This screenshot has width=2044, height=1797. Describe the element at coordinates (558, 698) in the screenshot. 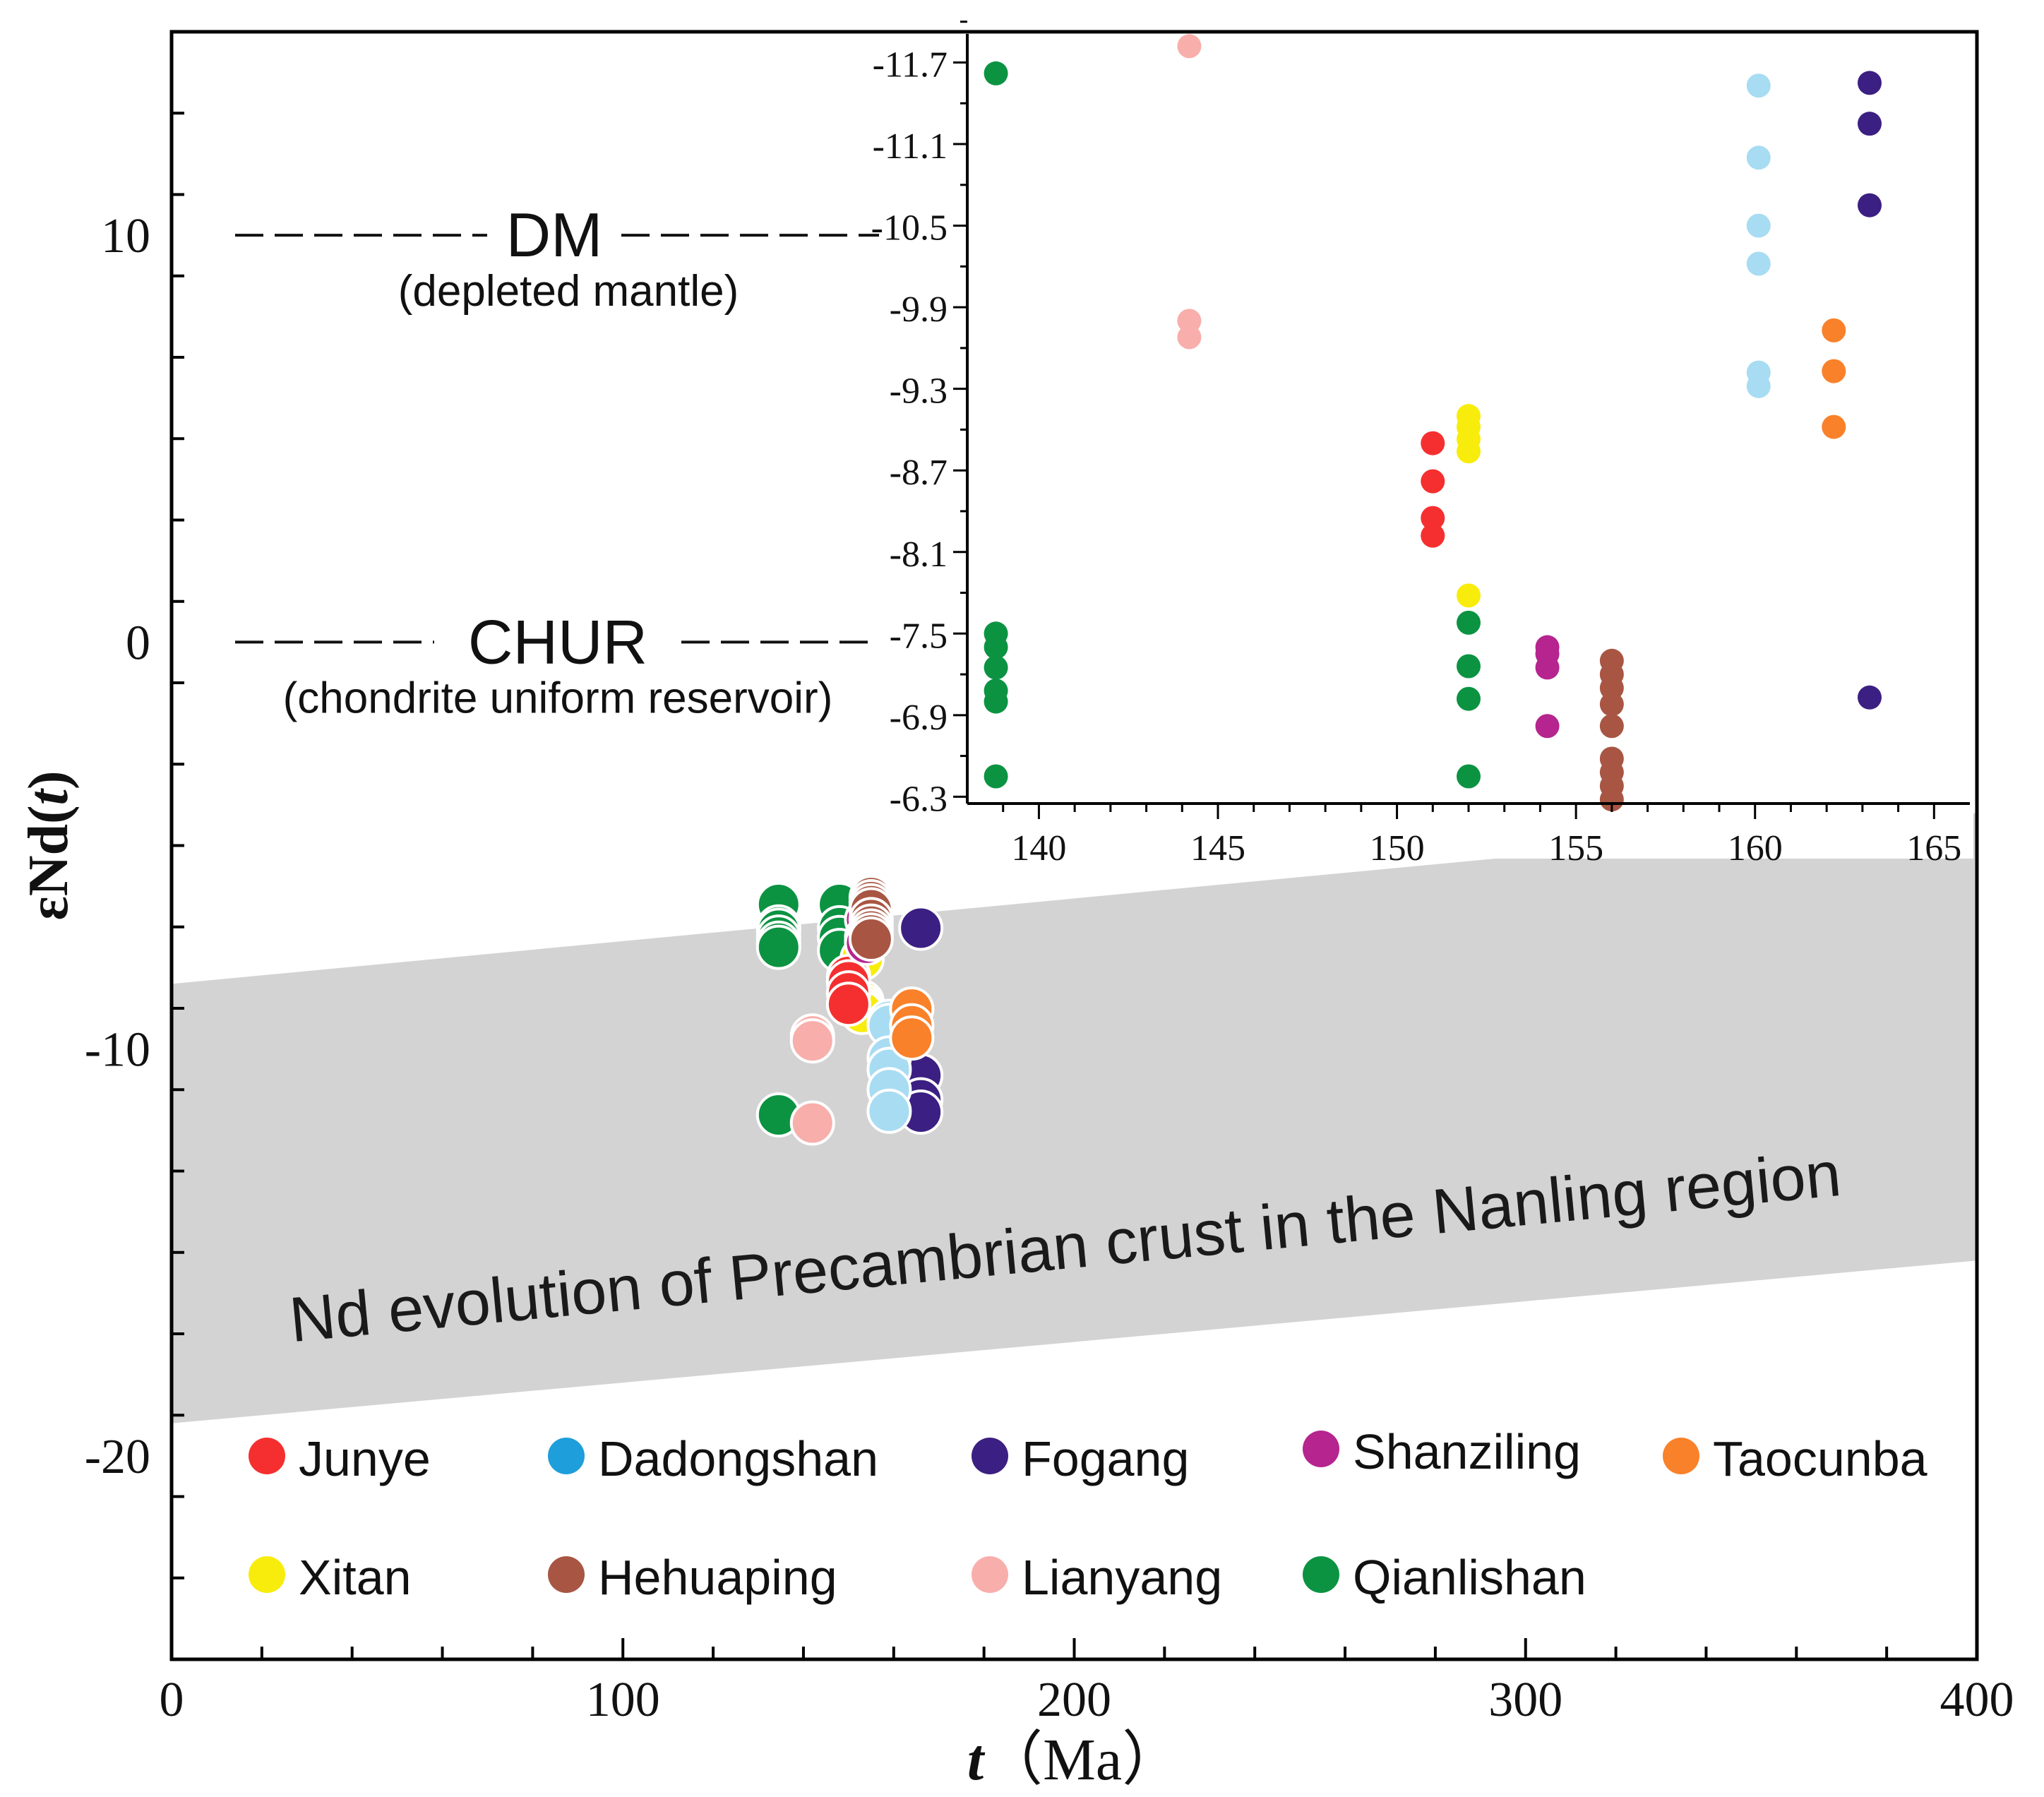

I see `ref-sublabel-chur: (chondrite uniform reservoir)` at that location.